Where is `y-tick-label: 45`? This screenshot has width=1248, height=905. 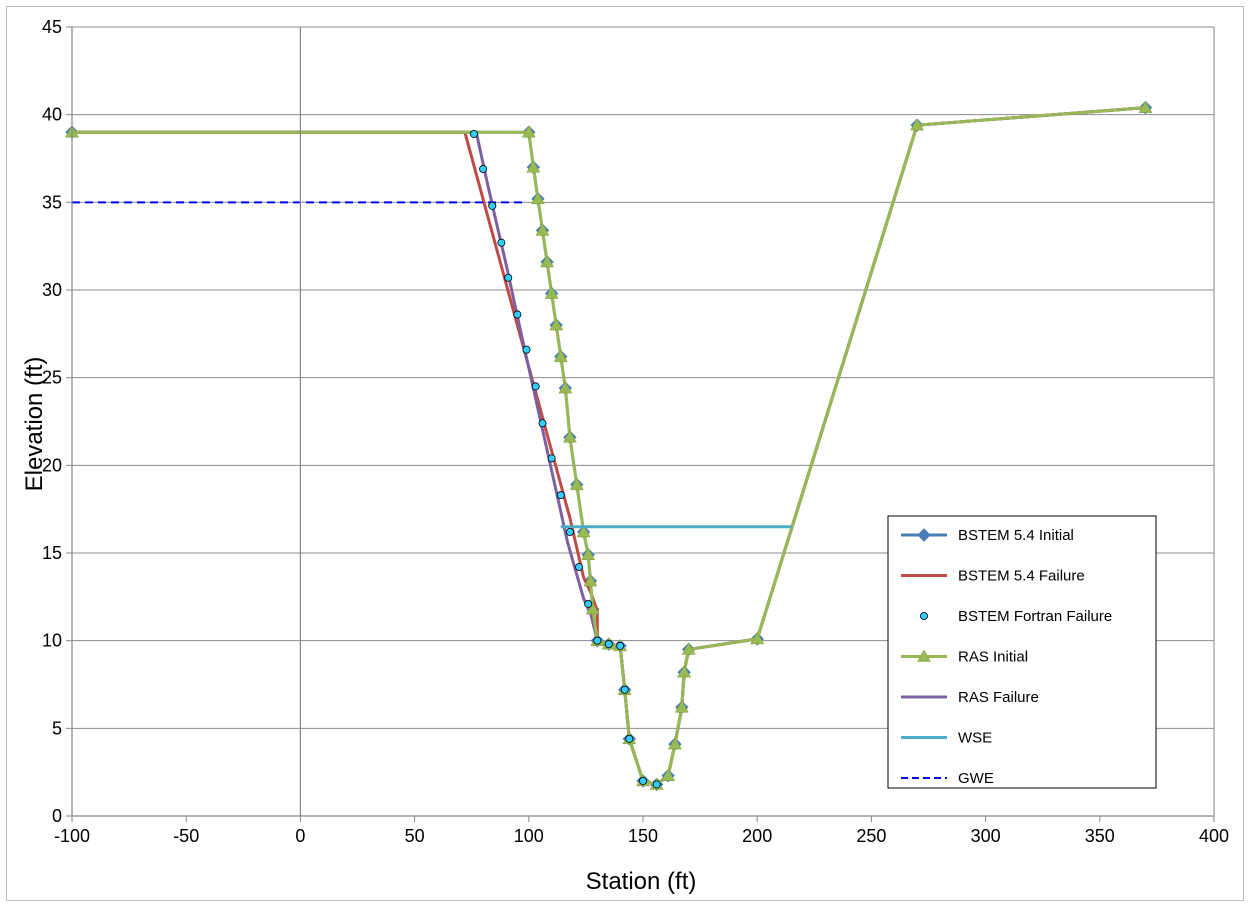 y-tick-label: 45 is located at coordinates (52, 27).